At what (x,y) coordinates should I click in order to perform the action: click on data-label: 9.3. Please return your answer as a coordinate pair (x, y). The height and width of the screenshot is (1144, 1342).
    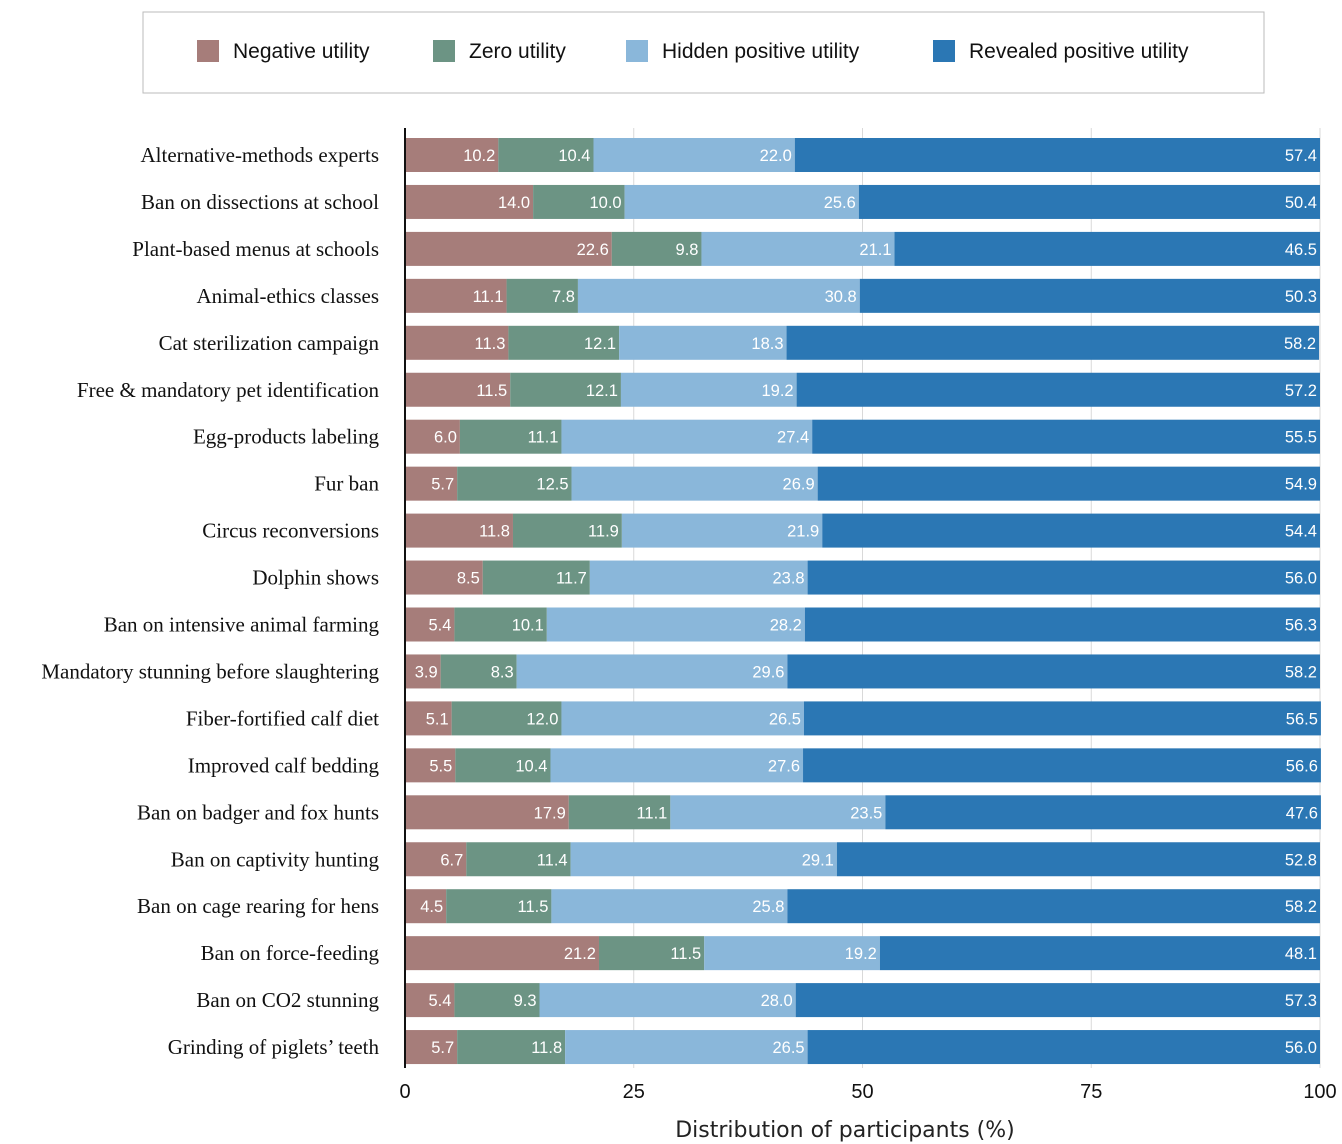
    Looking at the image, I should click on (525, 1001).